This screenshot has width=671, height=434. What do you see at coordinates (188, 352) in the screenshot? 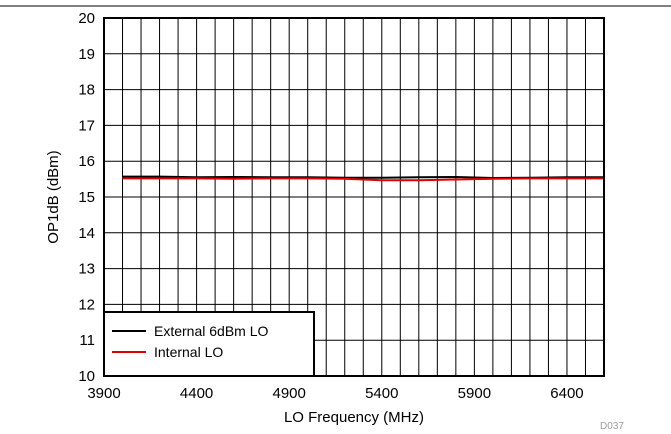
I see `legend-label: Internal LO` at bounding box center [188, 352].